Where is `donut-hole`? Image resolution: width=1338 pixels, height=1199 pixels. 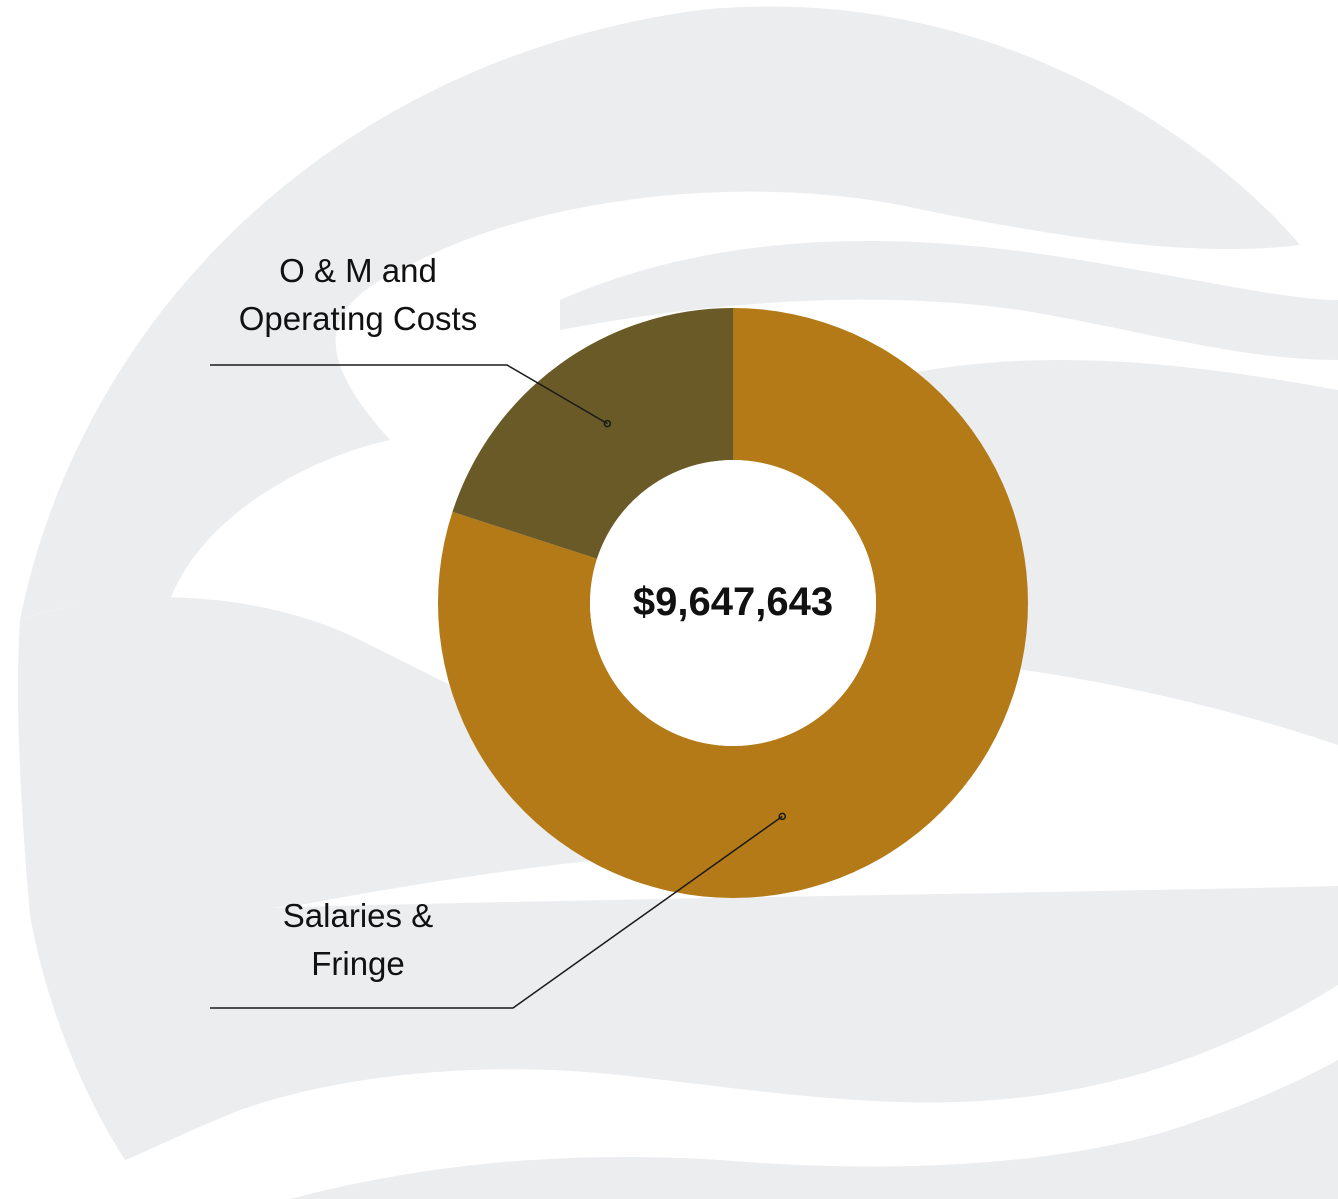 donut-hole is located at coordinates (733, 603).